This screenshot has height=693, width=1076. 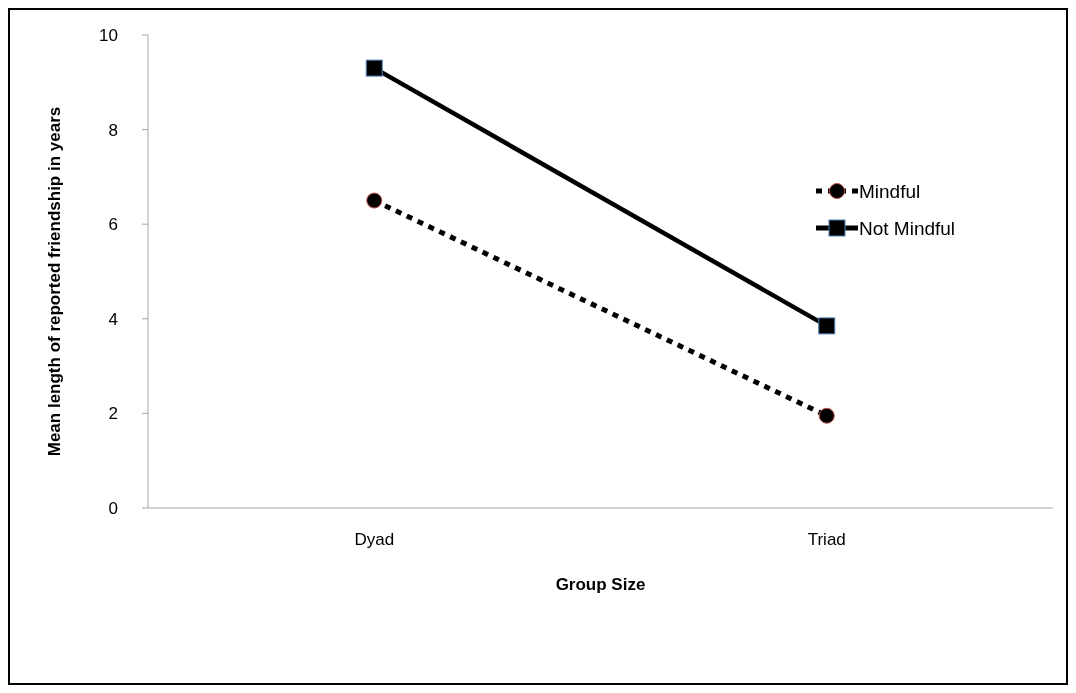 I want to click on x-axis-title: Group Size, so click(x=600, y=584).